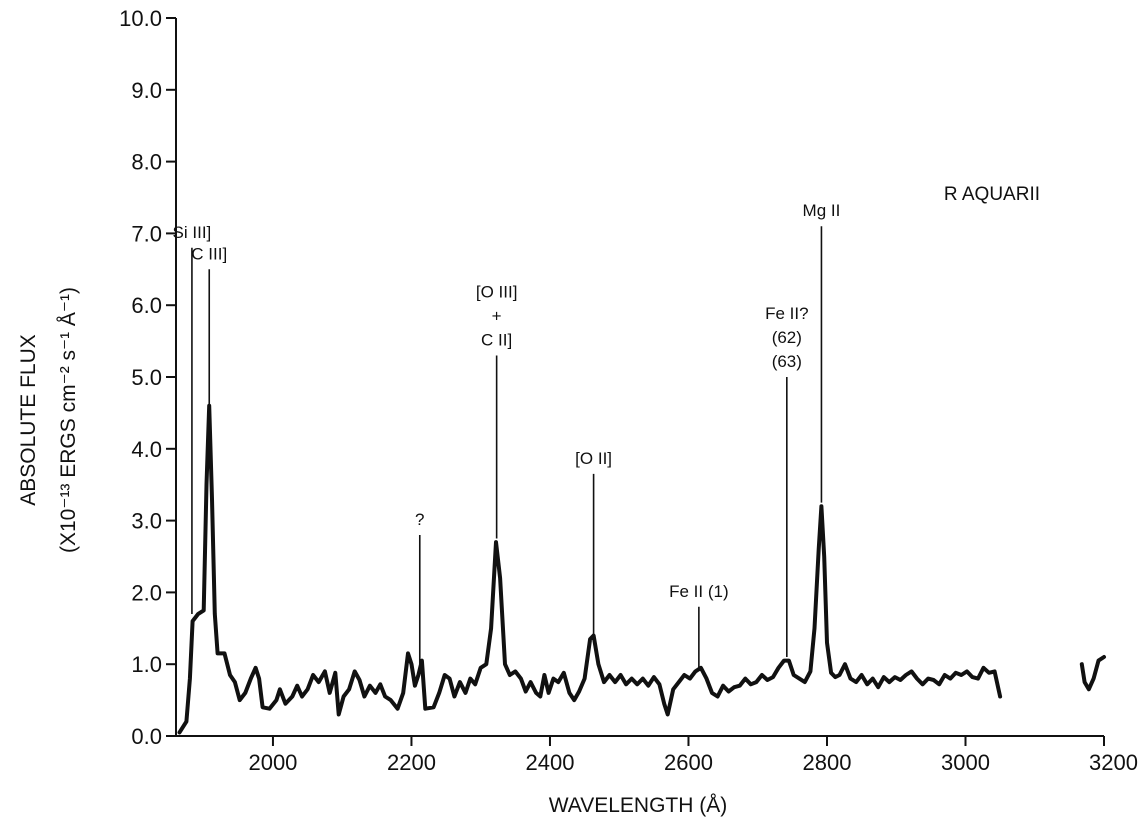  I want to click on annotation-label: [O II], so click(593, 458).